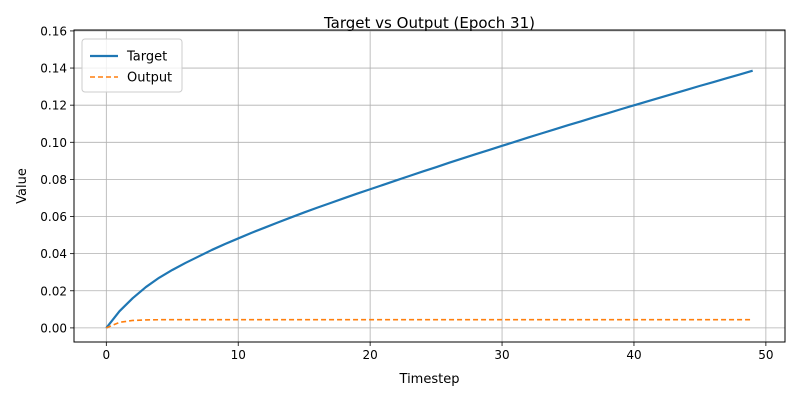  Describe the element at coordinates (53, 254) in the screenshot. I see `y-tick-label: 0.04` at that location.